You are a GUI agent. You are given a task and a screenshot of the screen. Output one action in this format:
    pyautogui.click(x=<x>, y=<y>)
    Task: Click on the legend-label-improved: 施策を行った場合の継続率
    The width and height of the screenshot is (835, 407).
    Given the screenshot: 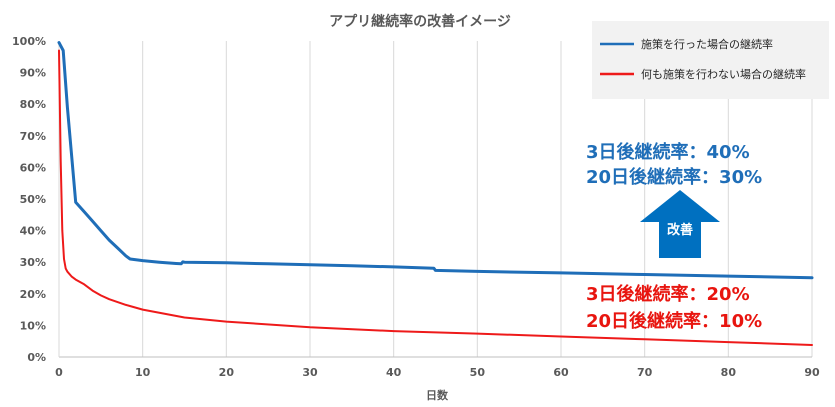 What is the action you would take?
    pyautogui.click(x=707, y=44)
    